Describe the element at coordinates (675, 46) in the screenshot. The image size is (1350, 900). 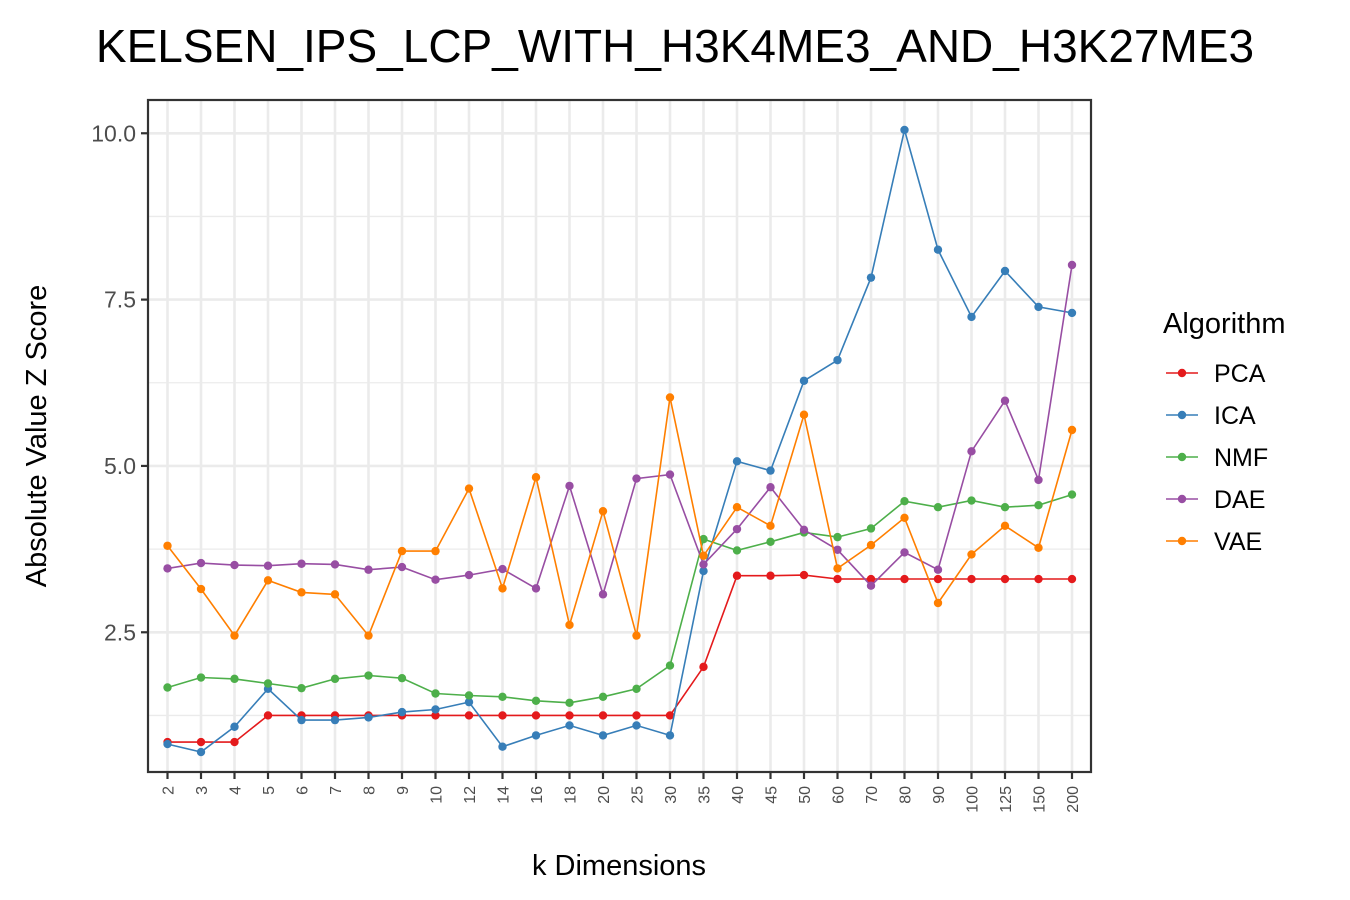
I see `chart-title: KELSEN_IPS_LCP_WITH_H3K4ME3_AND_H3K27ME3` at that location.